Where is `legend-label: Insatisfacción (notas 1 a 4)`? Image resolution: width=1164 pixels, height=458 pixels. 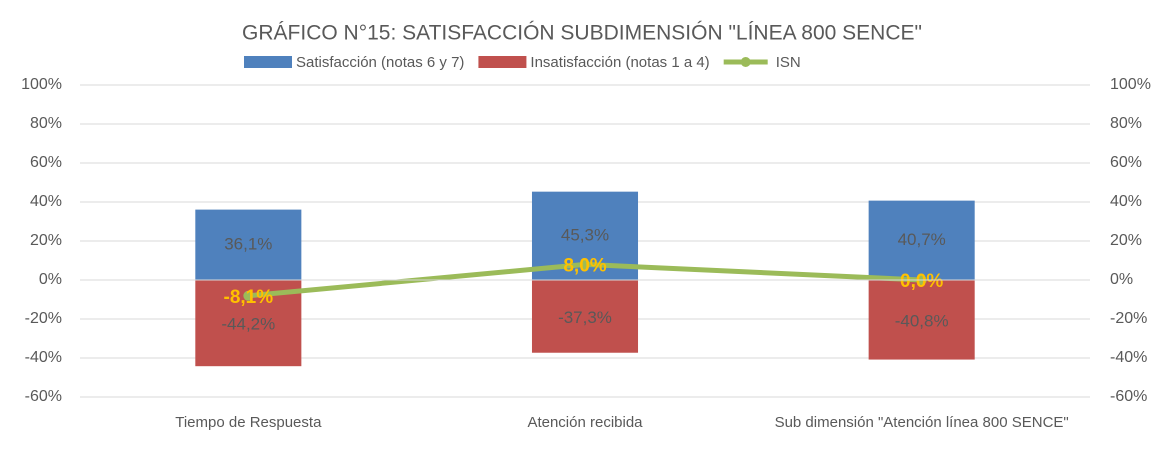 legend-label: Insatisfacción (notas 1 a 4) is located at coordinates (619, 62).